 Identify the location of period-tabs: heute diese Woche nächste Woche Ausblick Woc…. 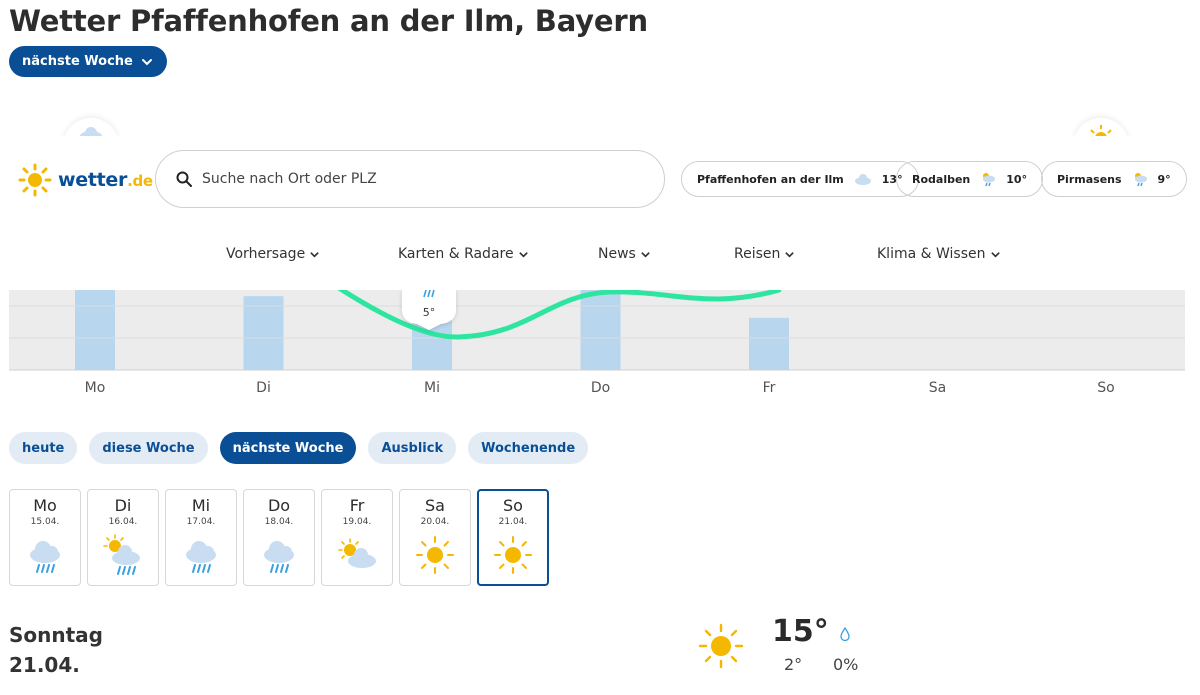
(299, 448).